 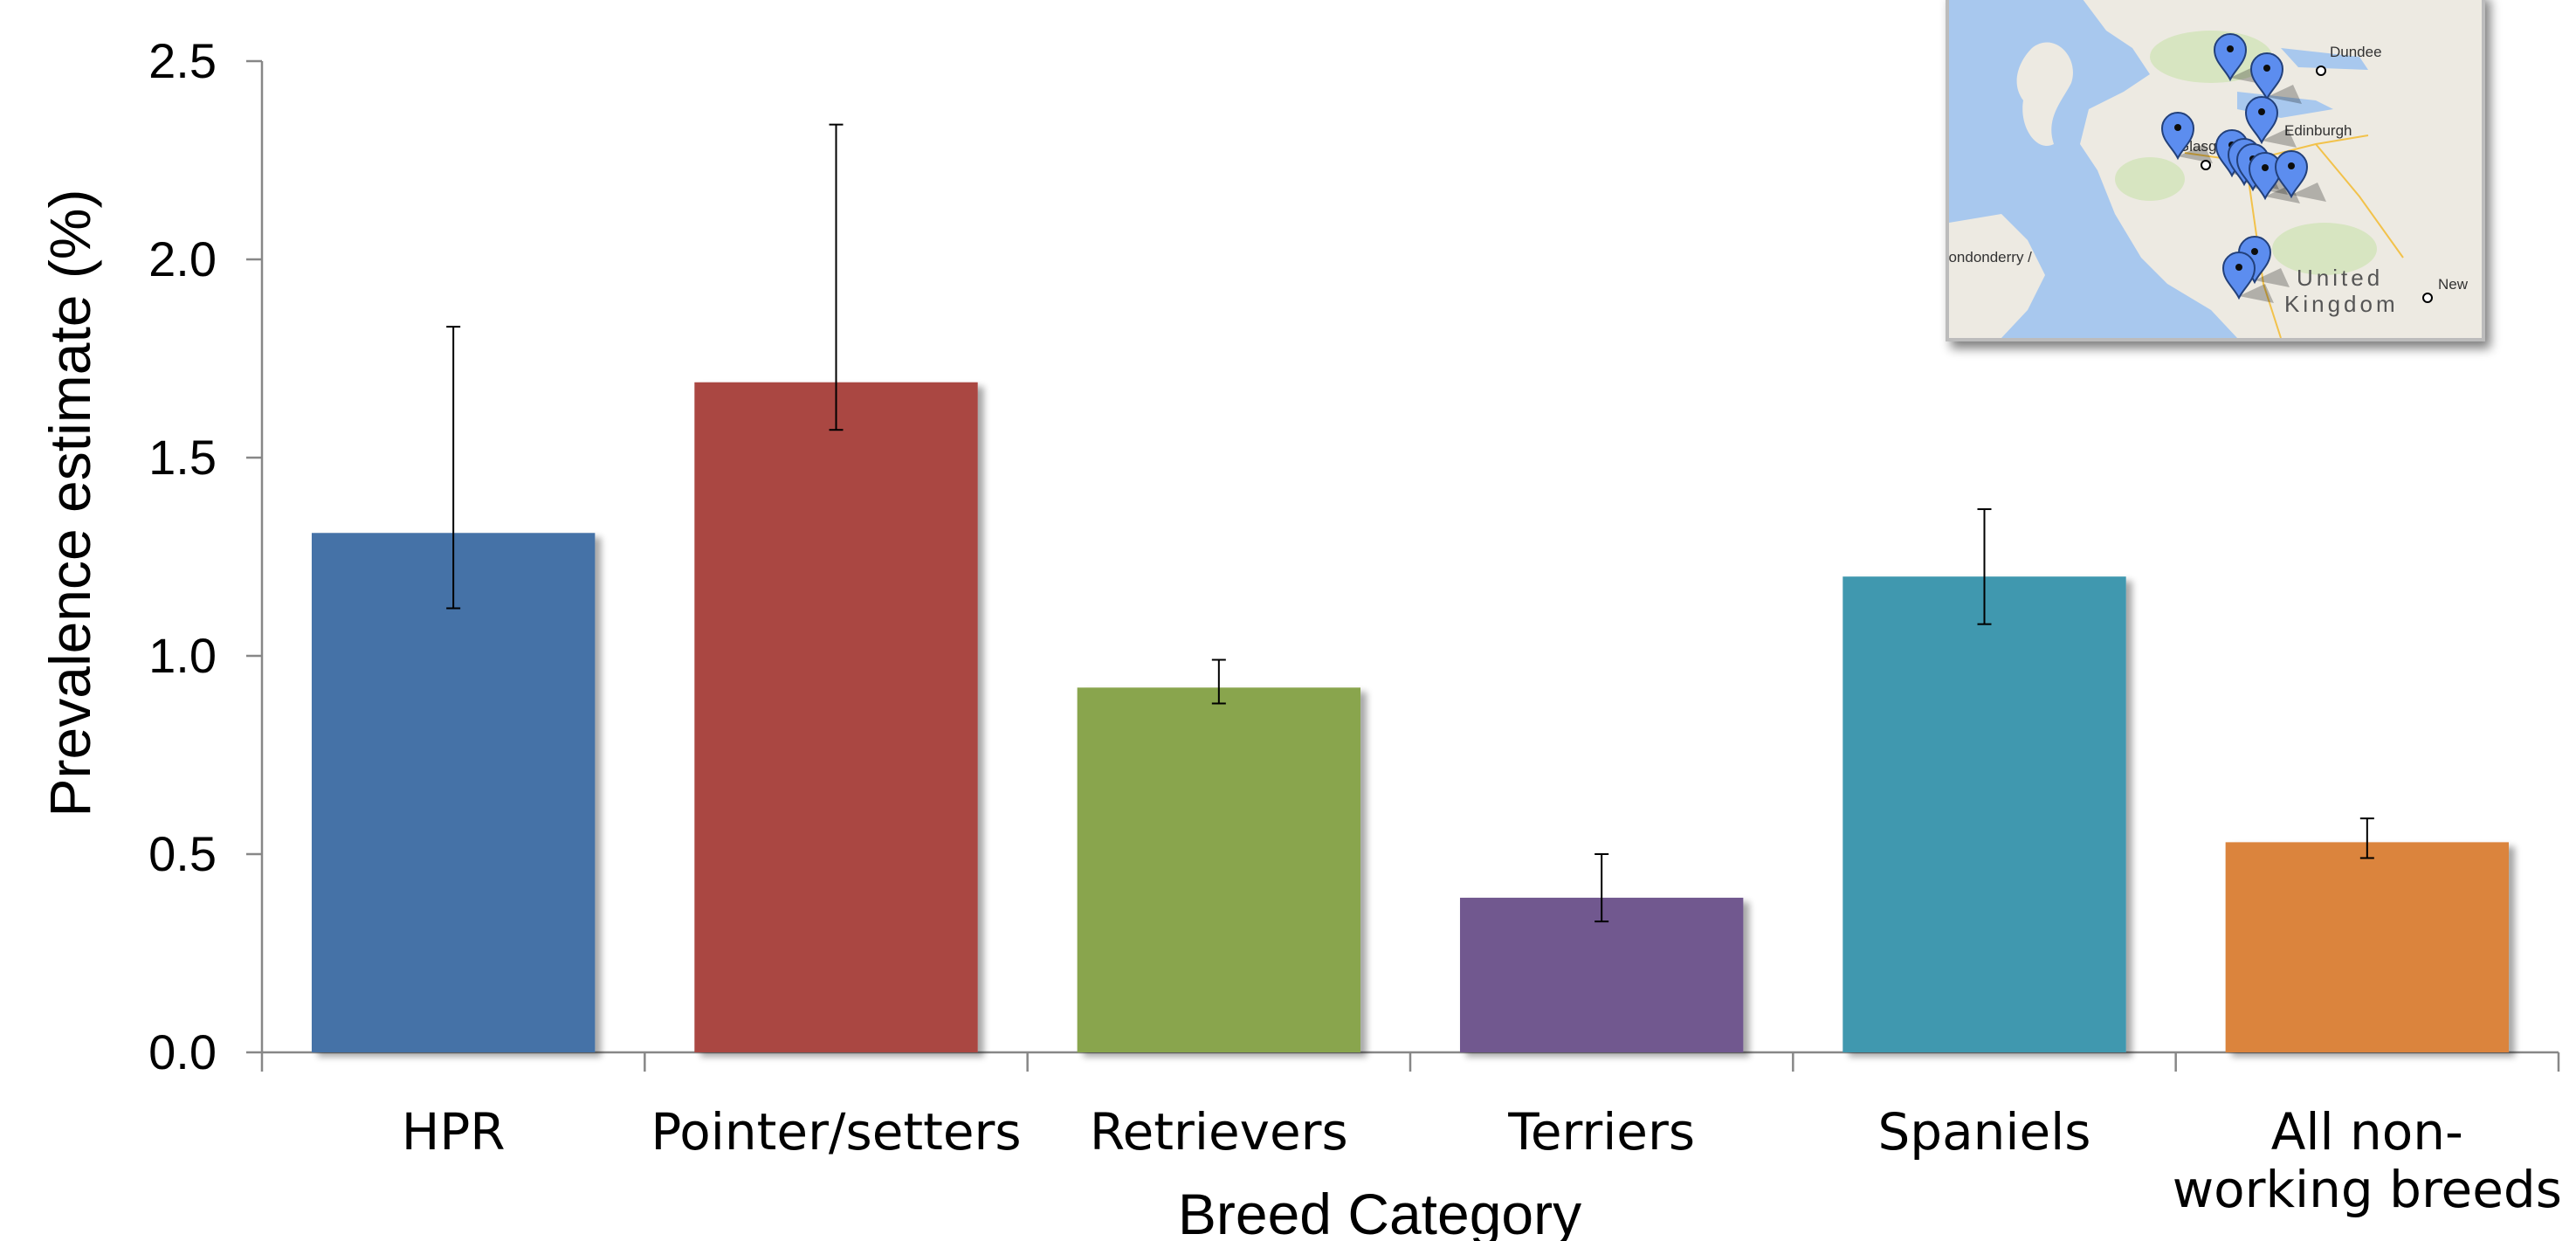 What do you see at coordinates (182, 1051) in the screenshot?
I see `y-tick-label: 0.0` at bounding box center [182, 1051].